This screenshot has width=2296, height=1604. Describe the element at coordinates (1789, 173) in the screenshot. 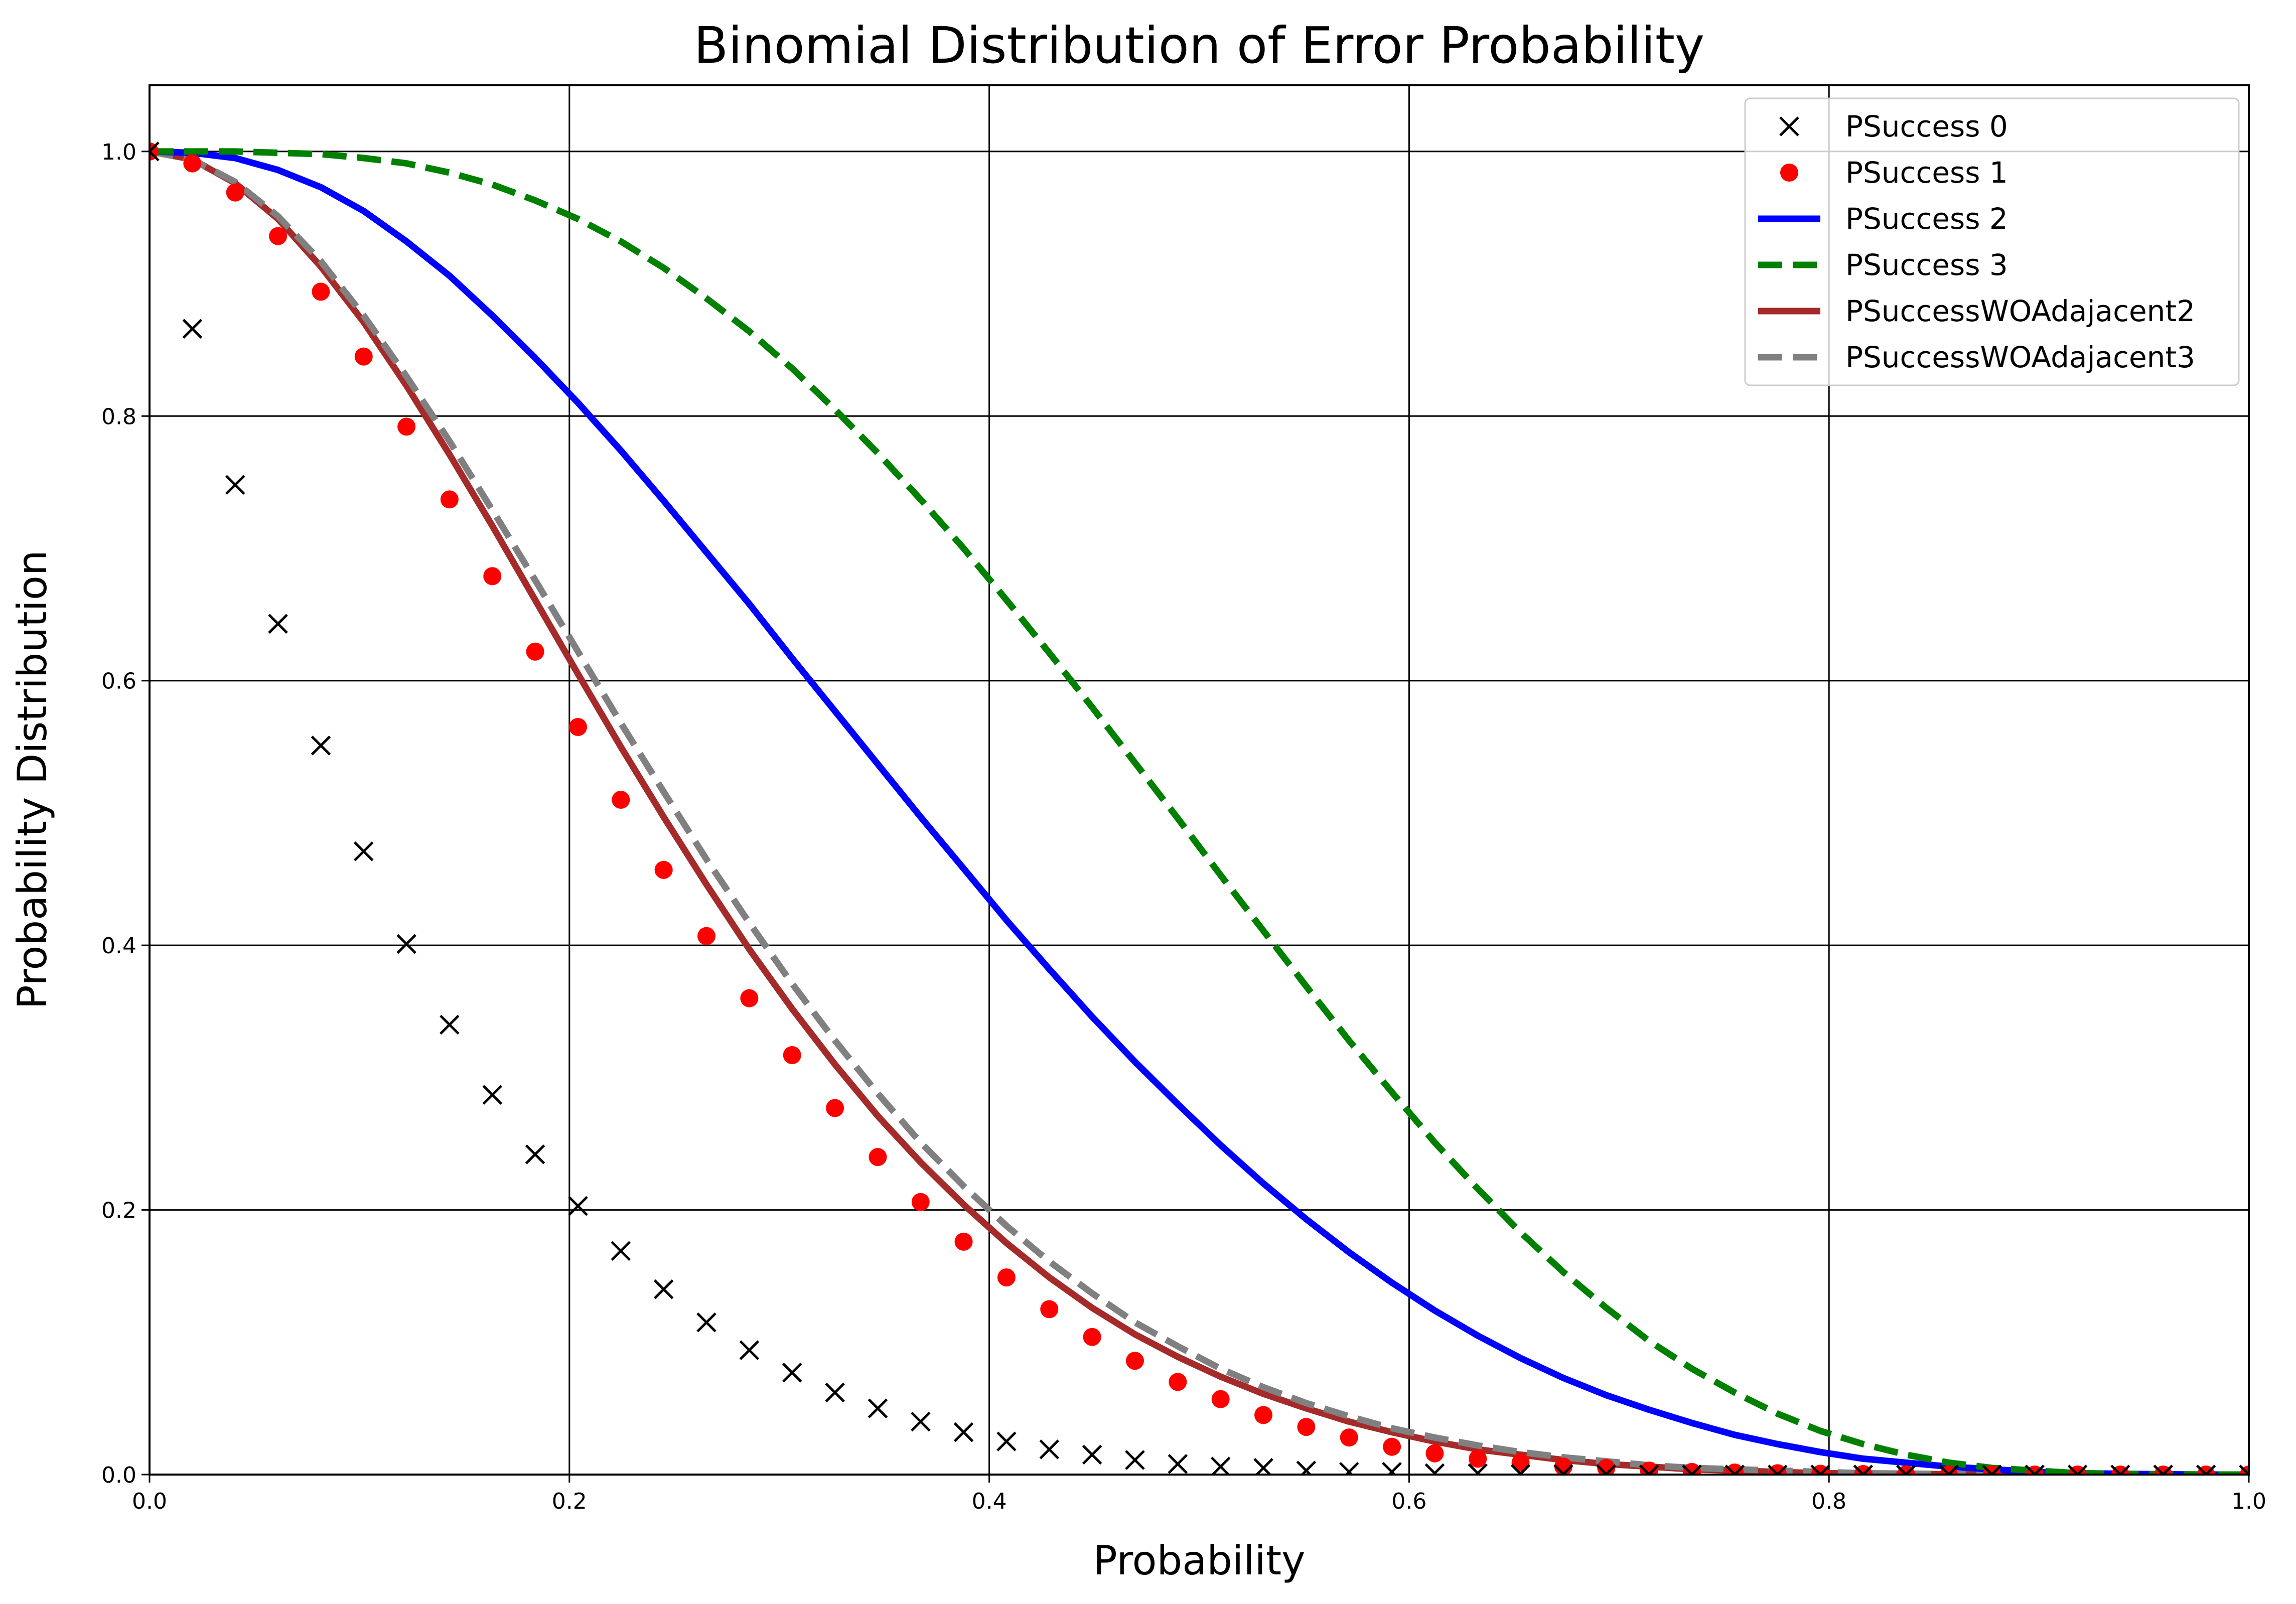

I see `legend-swatch` at that location.